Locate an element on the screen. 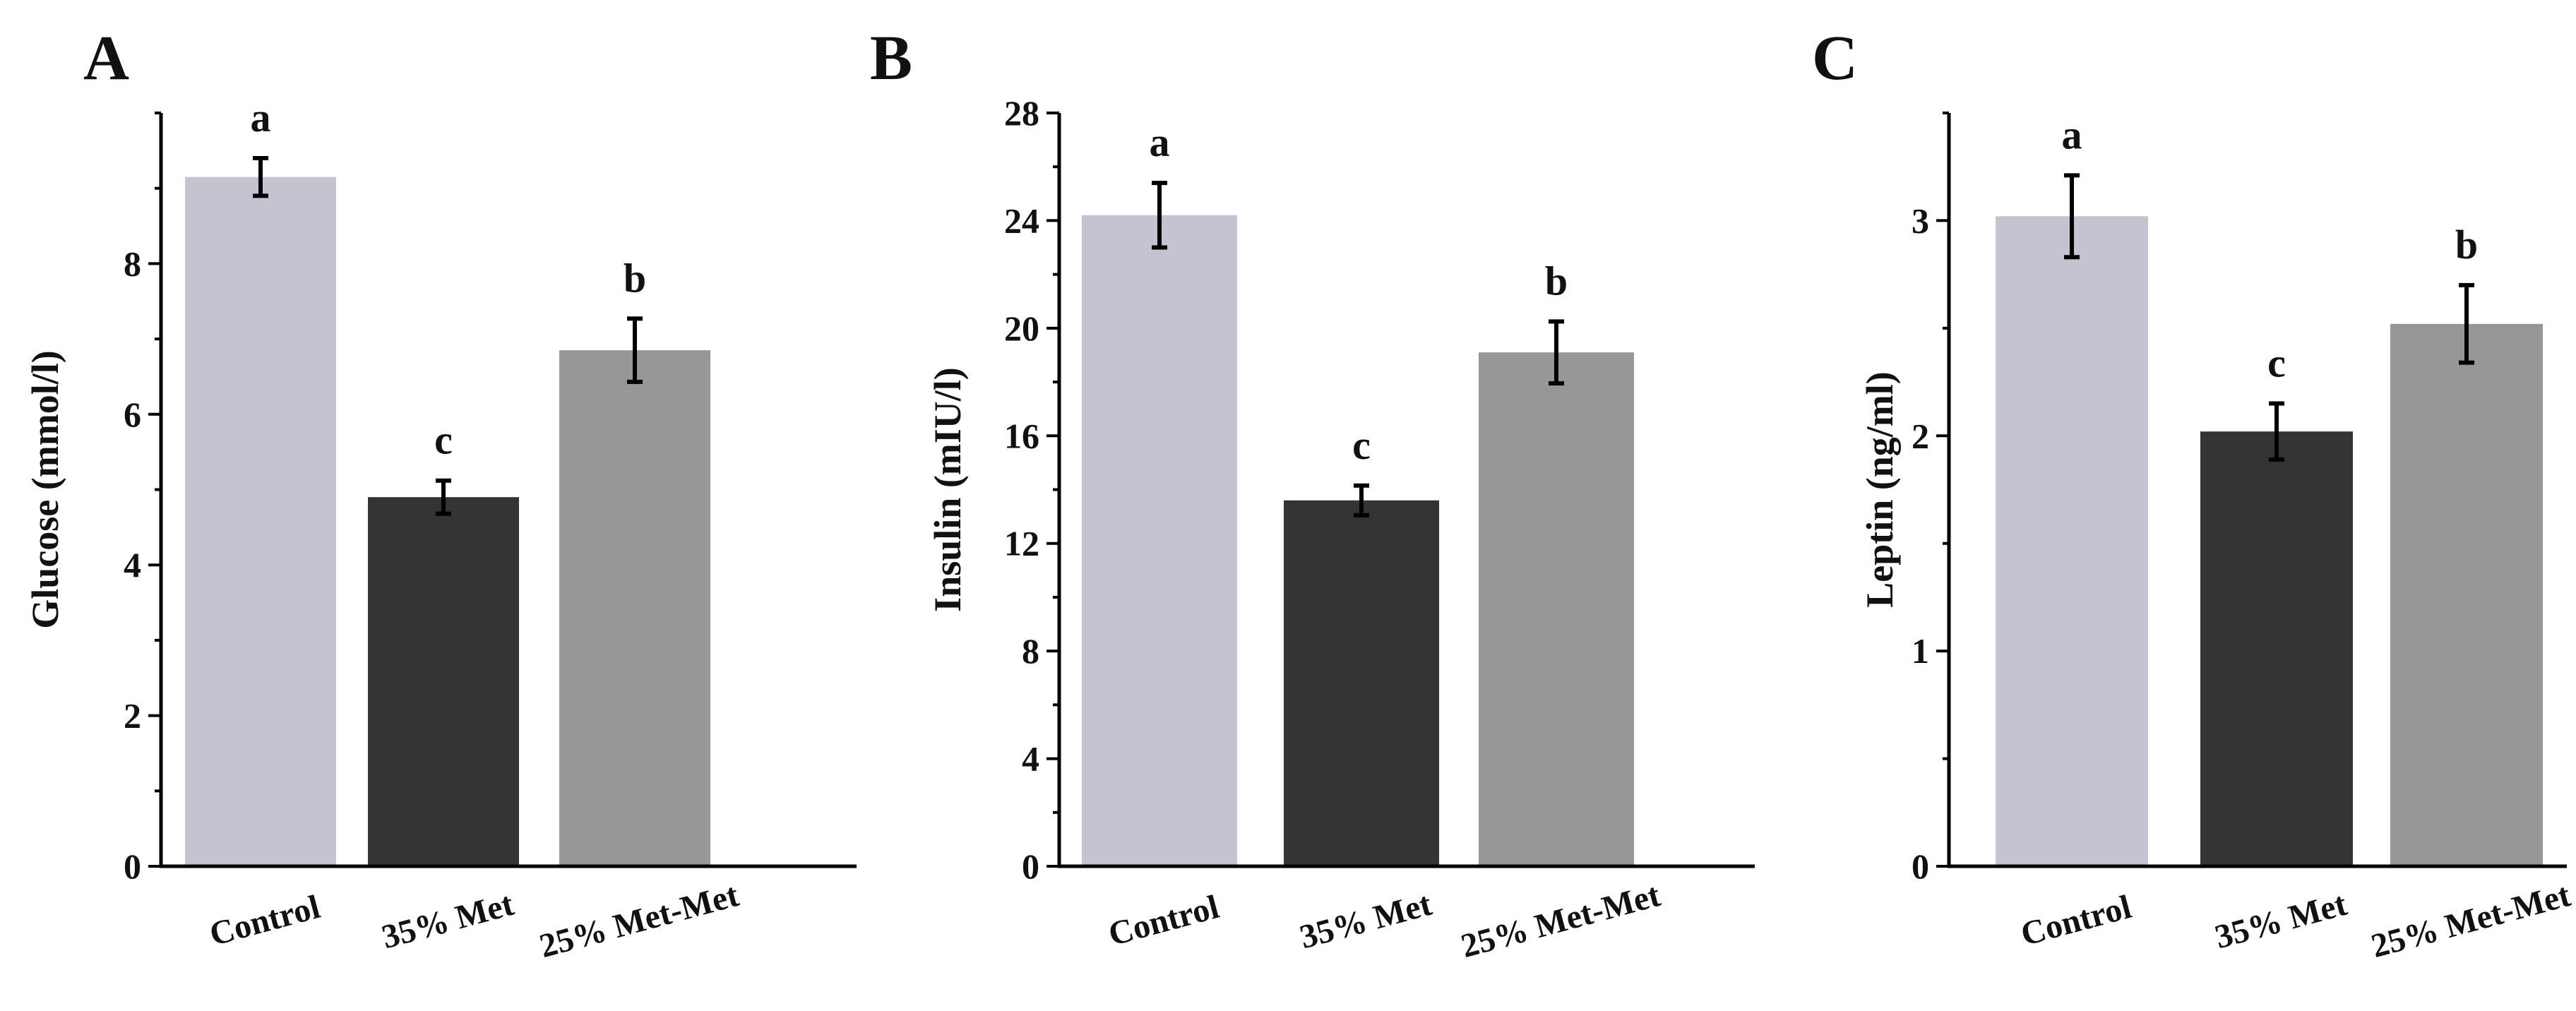 Image resolution: width=2576 pixels, height=1011 pixels. y-tick-label: 3 is located at coordinates (1920, 220).